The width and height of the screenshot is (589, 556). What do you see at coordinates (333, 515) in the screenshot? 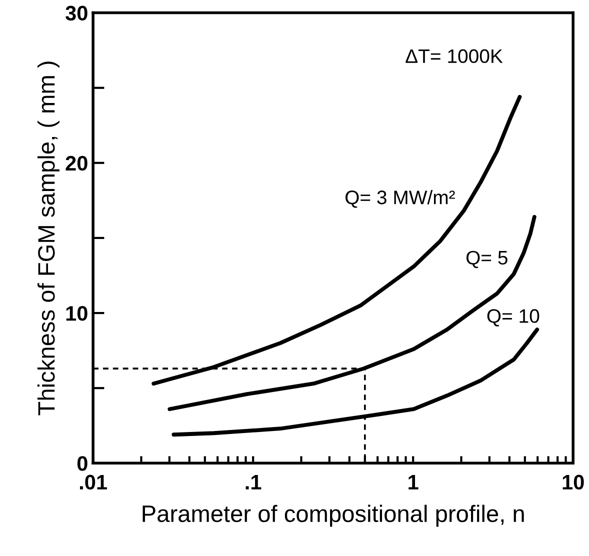
I see `x-axis-title: Parameter of compositional profile, n` at bounding box center [333, 515].